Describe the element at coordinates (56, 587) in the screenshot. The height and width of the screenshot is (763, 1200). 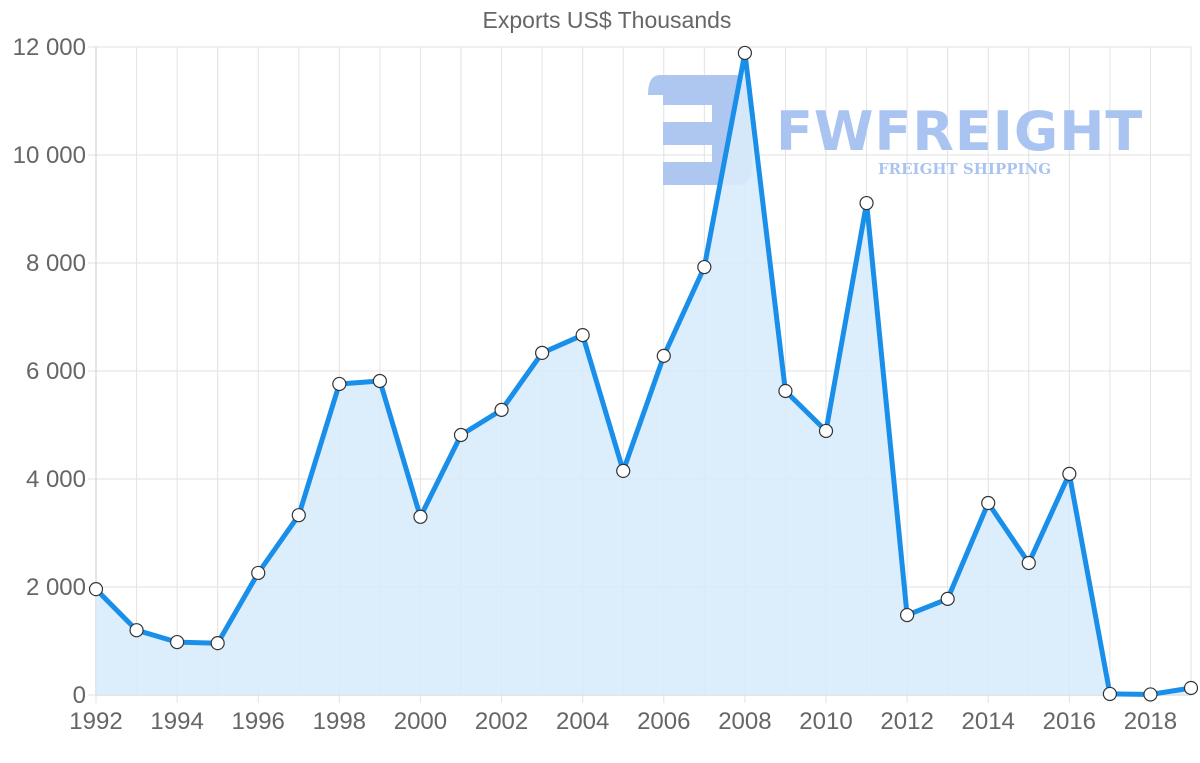
I see `y-tick-label: 2 000` at that location.